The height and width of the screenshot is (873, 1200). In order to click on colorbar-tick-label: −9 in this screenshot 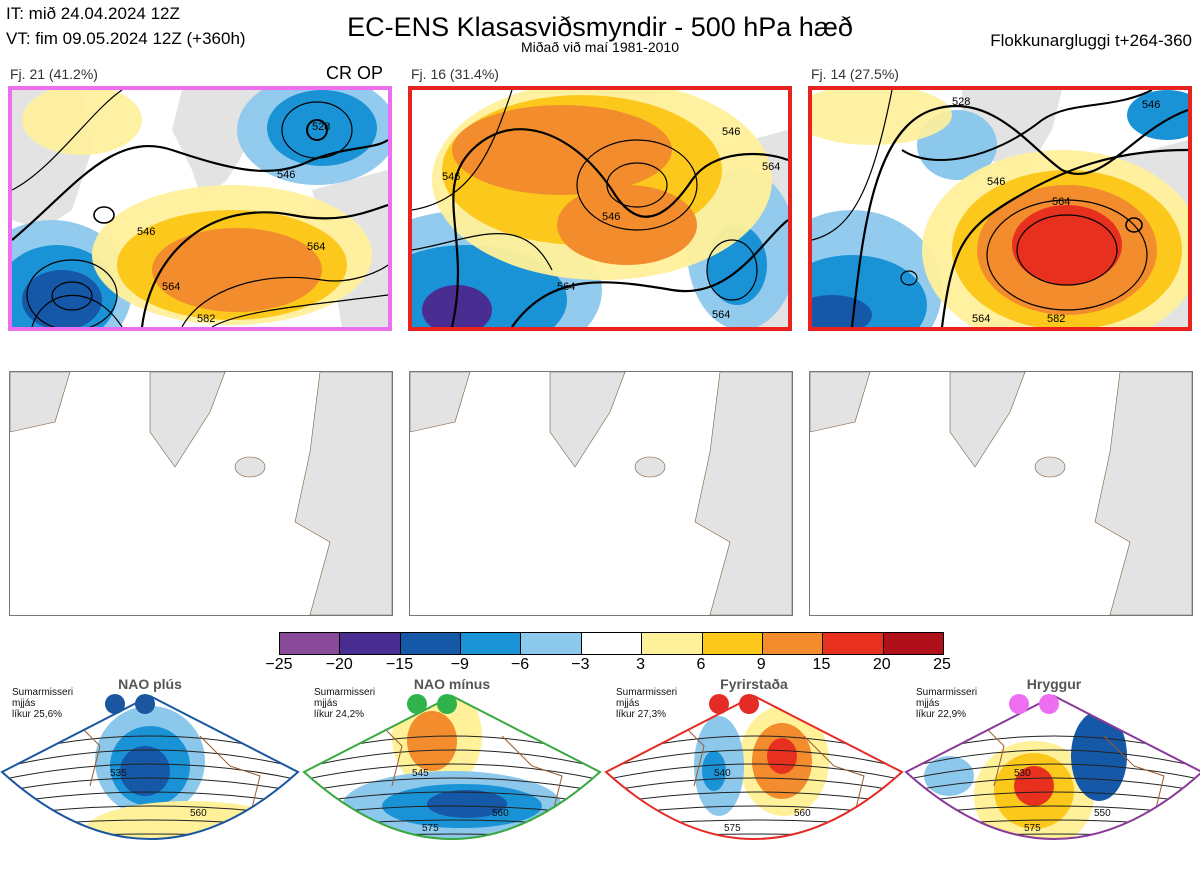, I will do `click(459, 664)`.